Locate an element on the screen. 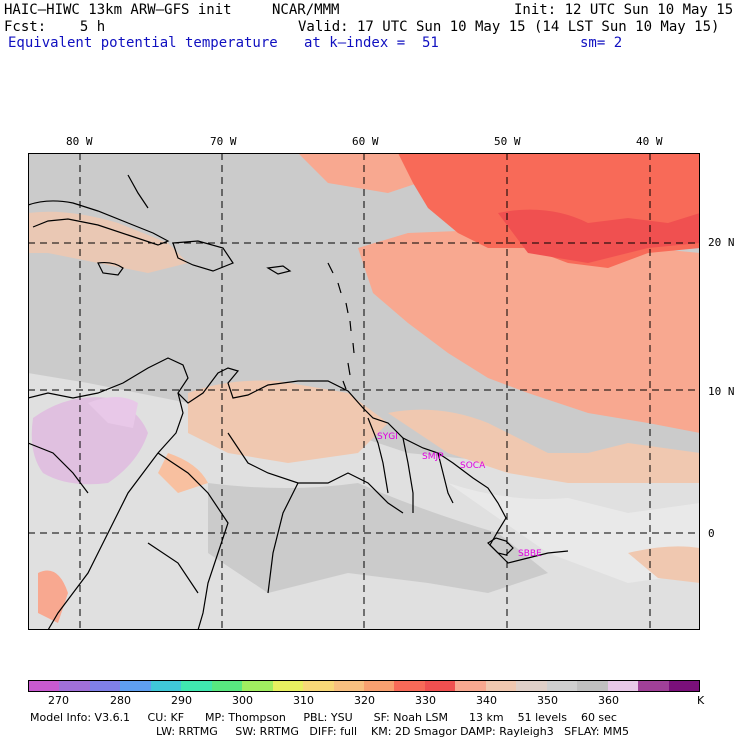 The height and width of the screenshot is (740, 740). colorbar is located at coordinates (364, 686).